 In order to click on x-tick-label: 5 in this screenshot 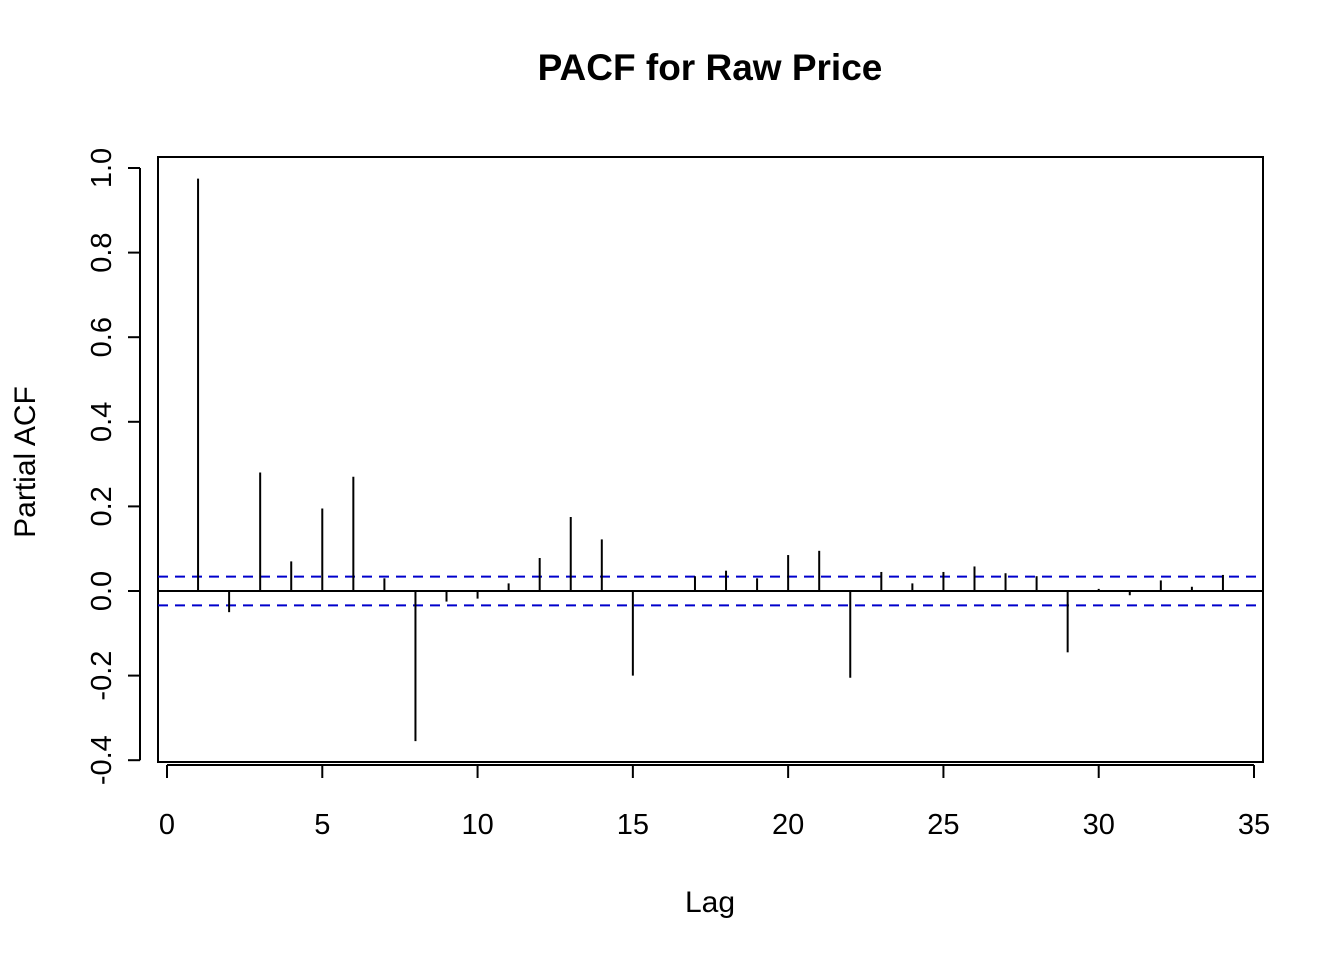, I will do `click(322, 825)`.